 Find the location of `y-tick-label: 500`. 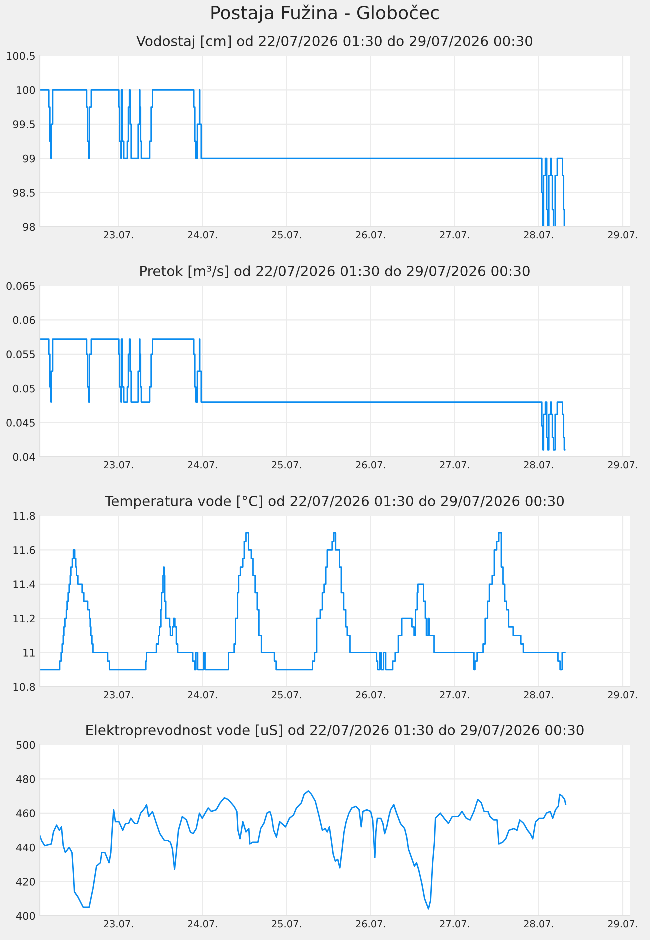

y-tick-label: 500 is located at coordinates (26, 745).